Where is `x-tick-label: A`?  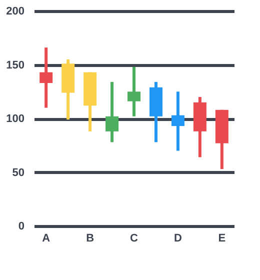 x-tick-label: A is located at coordinates (46, 238).